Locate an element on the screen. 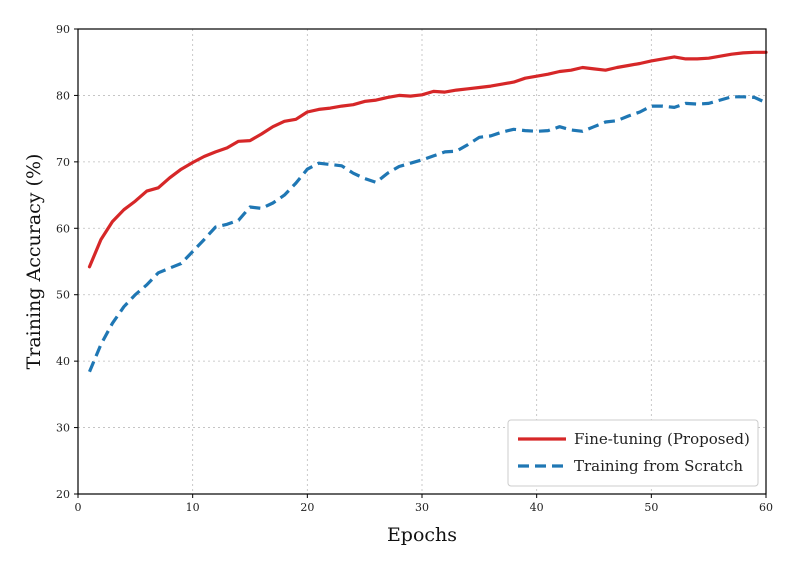 This screenshot has height=570, width=797. legend-label-scratch: Training from Scratch is located at coordinates (658, 466).